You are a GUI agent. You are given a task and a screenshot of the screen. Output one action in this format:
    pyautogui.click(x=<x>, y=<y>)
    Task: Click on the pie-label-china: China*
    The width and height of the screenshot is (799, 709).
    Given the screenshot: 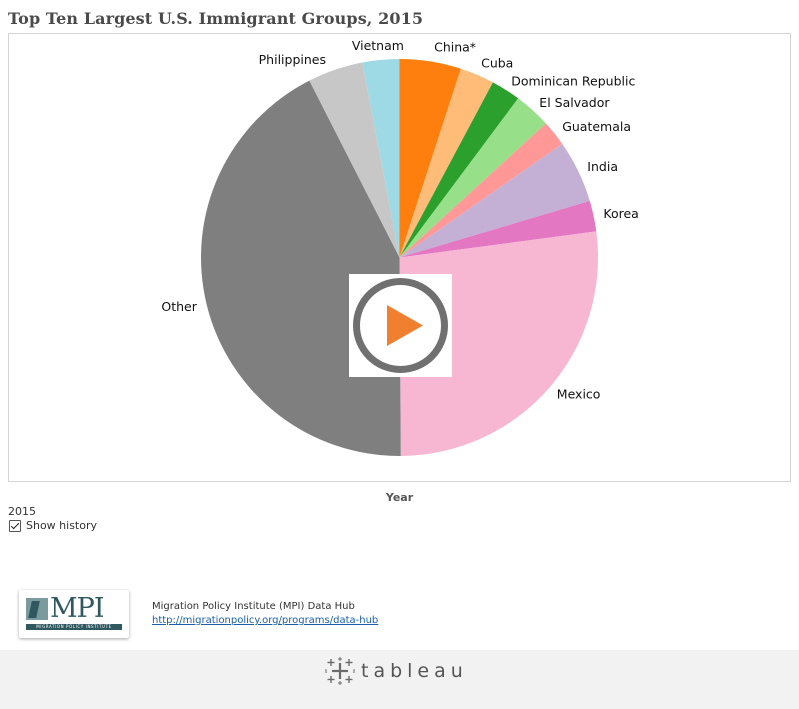 What is the action you would take?
    pyautogui.click(x=455, y=47)
    